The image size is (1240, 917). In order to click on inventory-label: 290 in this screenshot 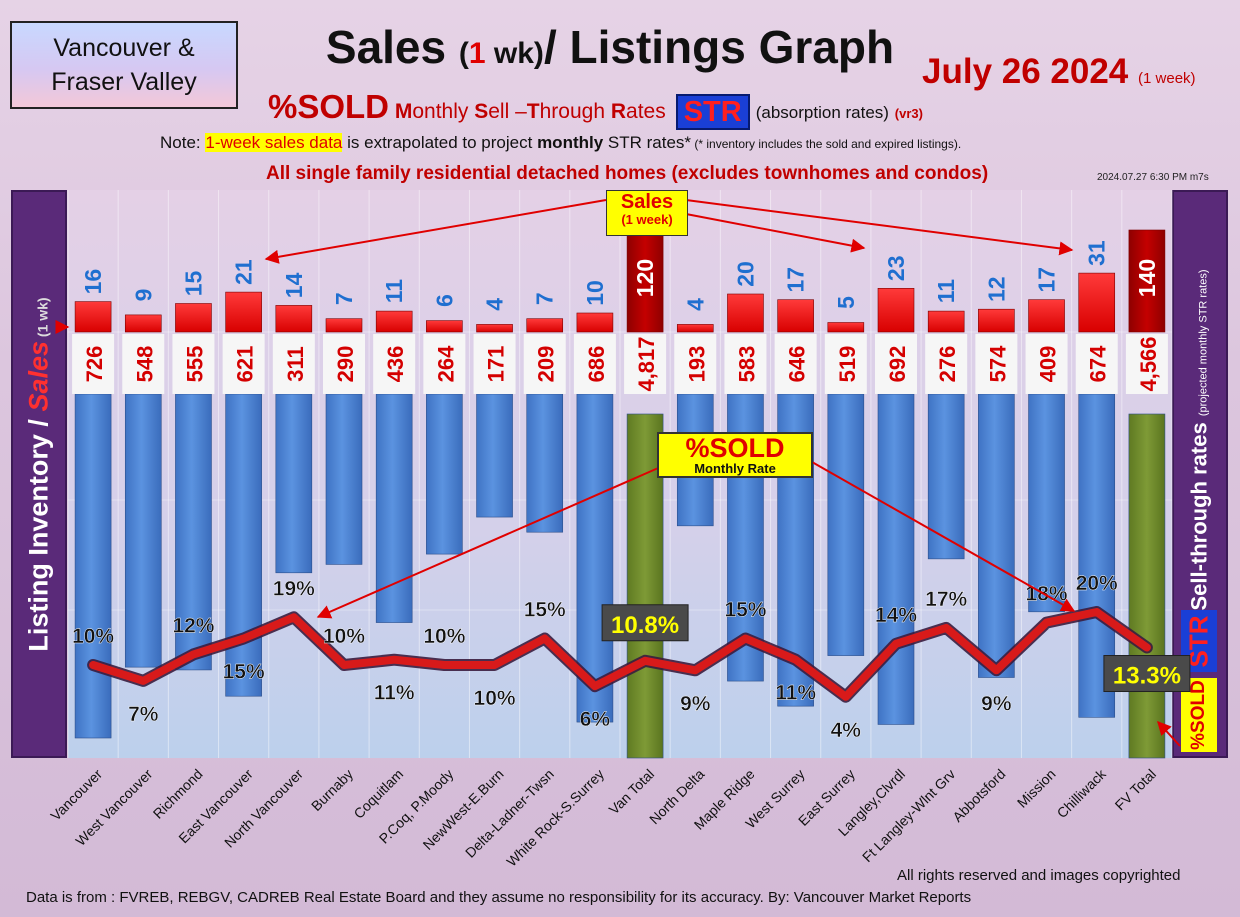, I will do `click(345, 364)`.